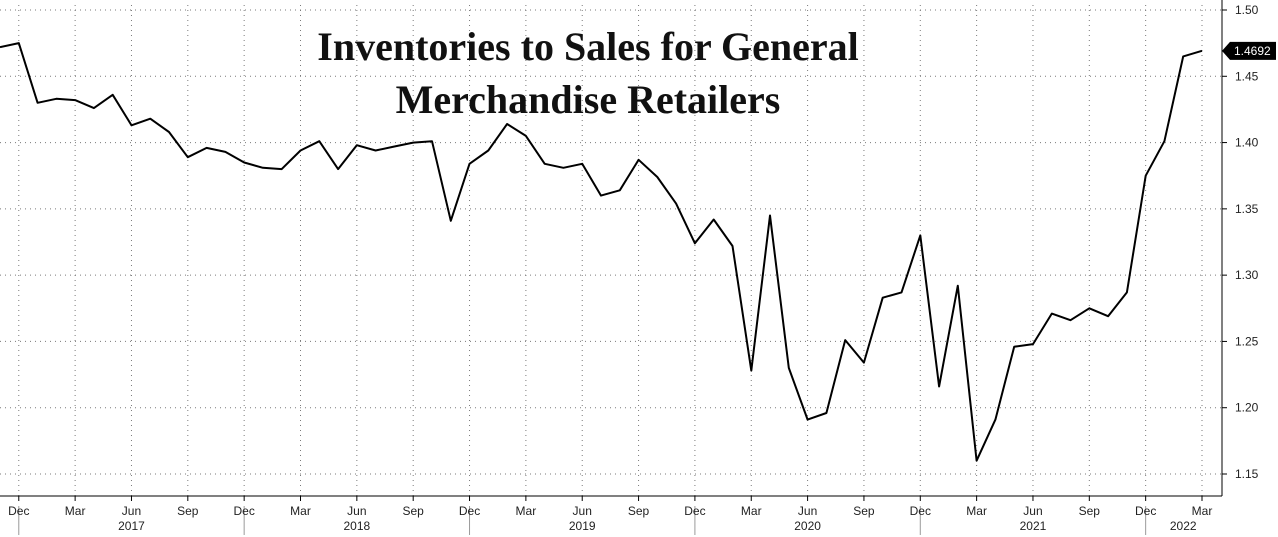 The image size is (1278, 537). What do you see at coordinates (1247, 209) in the screenshot?
I see `y-tick-label: 1.35` at bounding box center [1247, 209].